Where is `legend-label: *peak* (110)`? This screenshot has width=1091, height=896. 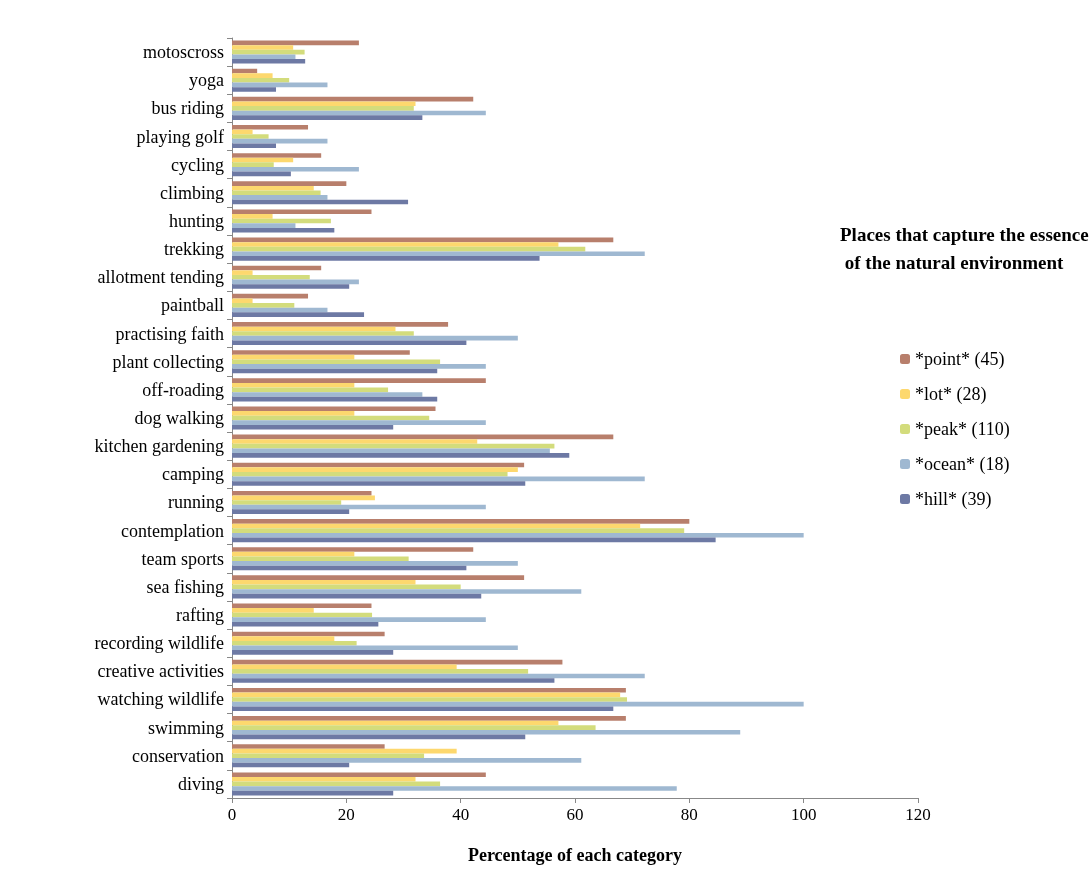 legend-label: *peak* (110) is located at coordinates (962, 429).